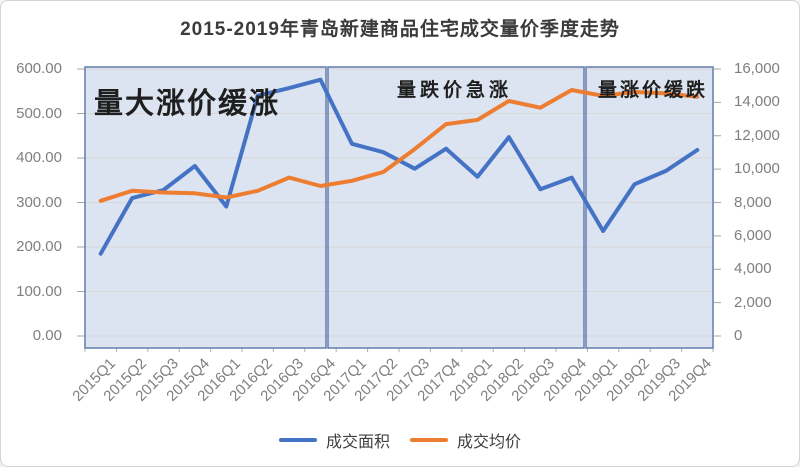  Describe the element at coordinates (187, 104) in the screenshot. I see `annotation-region-1: 量大涨价缓涨` at that location.